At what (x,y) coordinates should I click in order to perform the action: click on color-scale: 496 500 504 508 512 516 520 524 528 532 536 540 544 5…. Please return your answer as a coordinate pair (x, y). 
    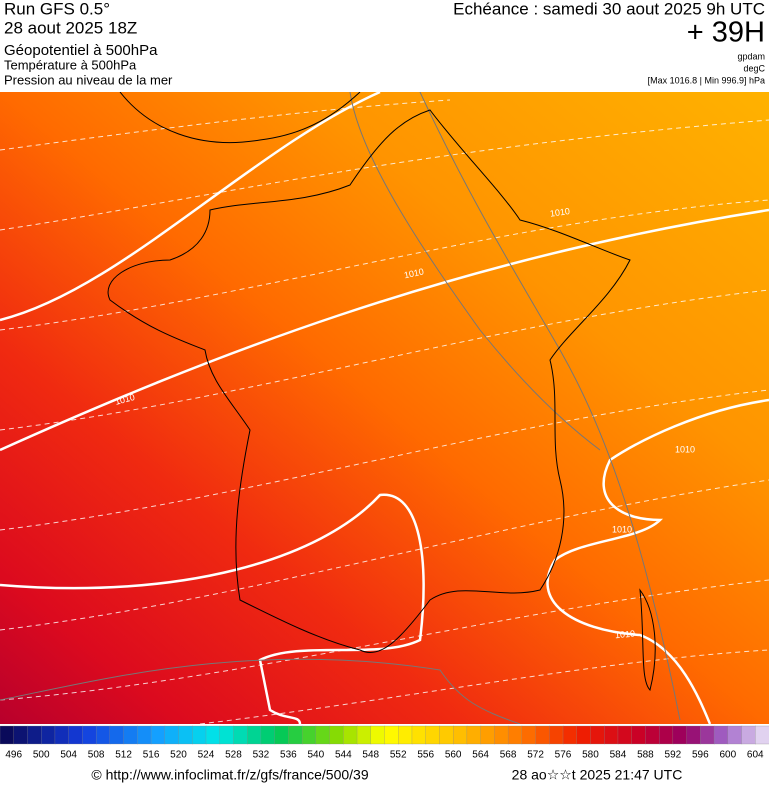
    Looking at the image, I should click on (384, 743).